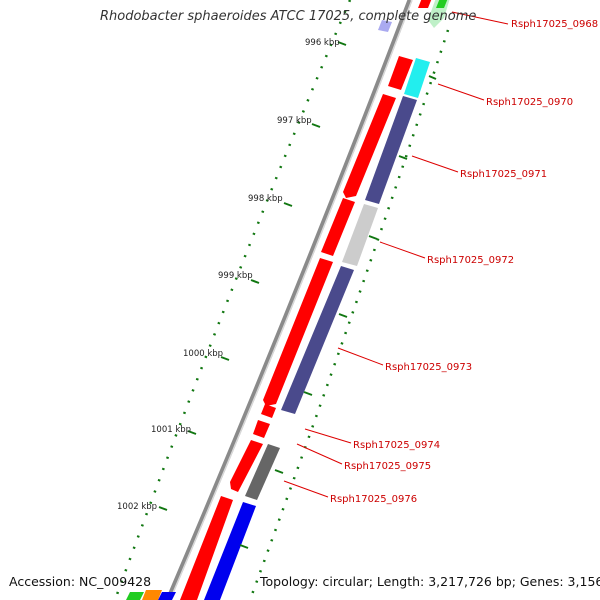 This screenshot has width=600, height=600. I want to click on ruler-tick-label: 1000 kbp, so click(203, 354).